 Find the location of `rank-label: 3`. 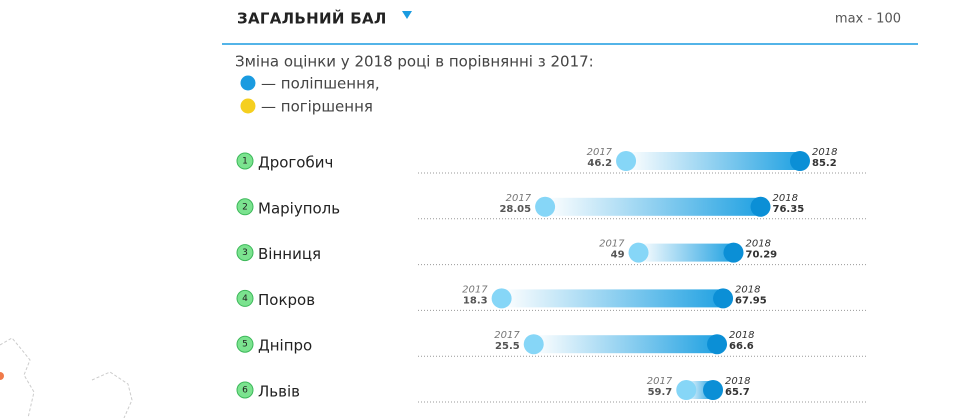

rank-label: 3 is located at coordinates (245, 253).